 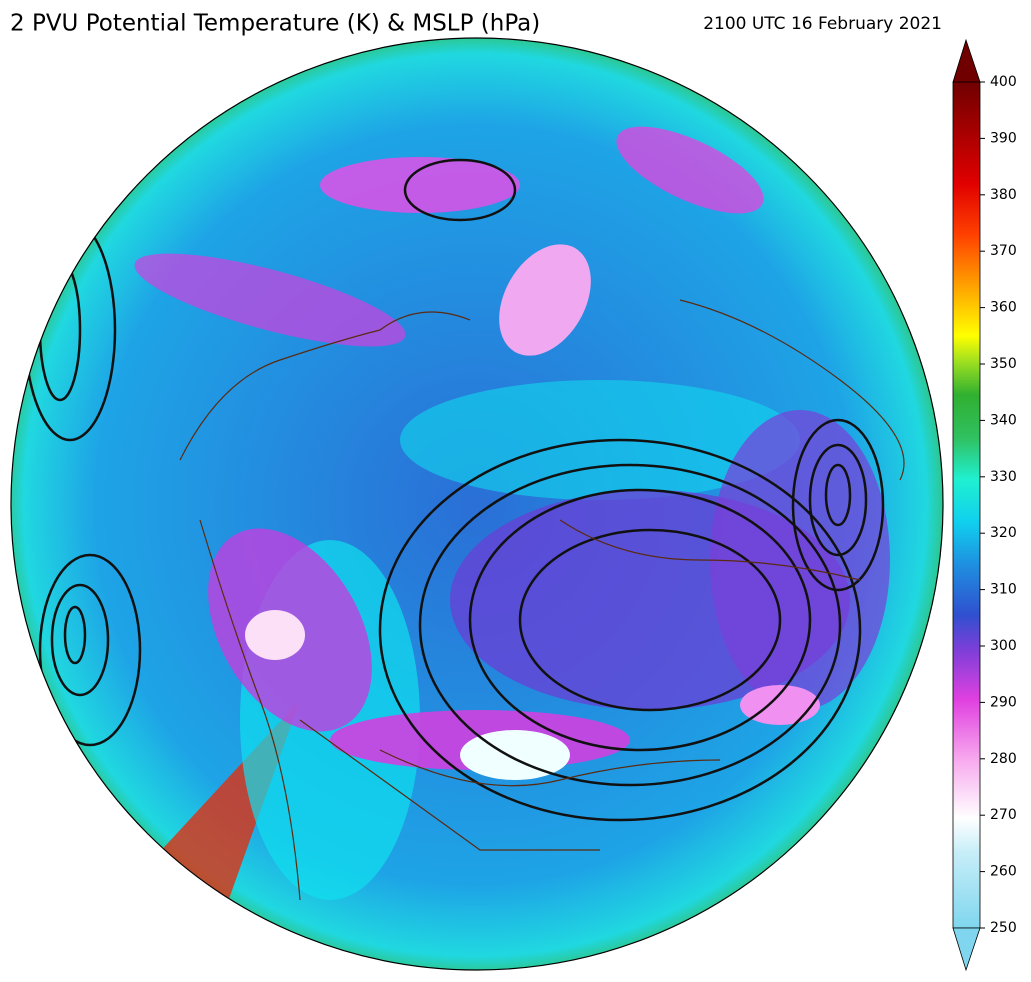 What do you see at coordinates (966, 505) in the screenshot?
I see `colorbar` at bounding box center [966, 505].